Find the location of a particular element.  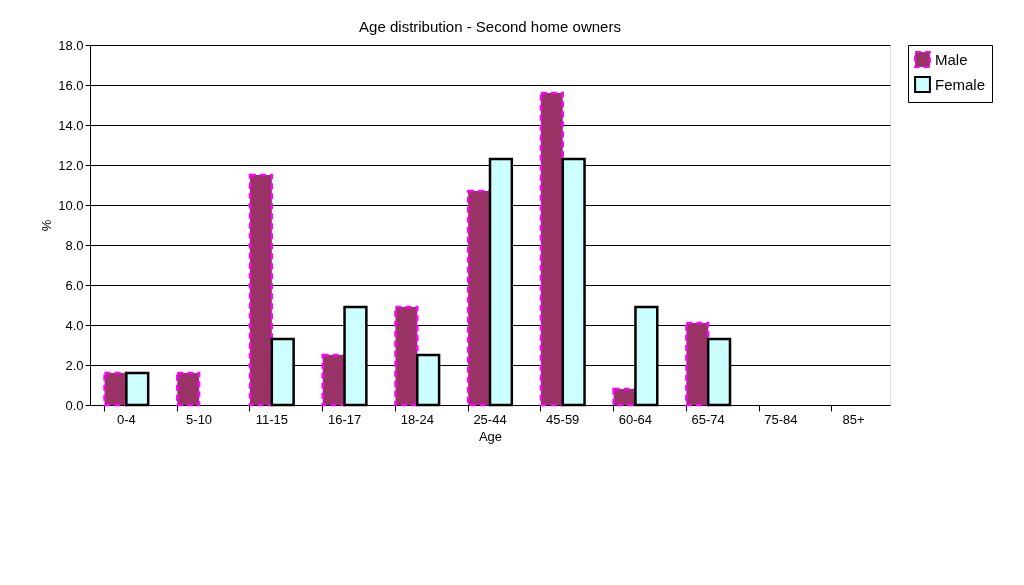

y-axis-title: % is located at coordinates (47, 225).